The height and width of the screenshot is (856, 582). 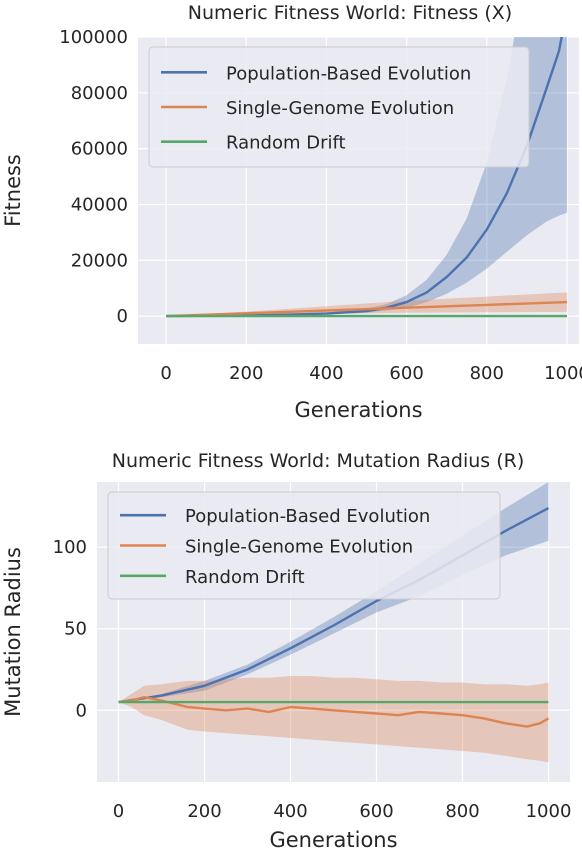 What do you see at coordinates (99, 93) in the screenshot?
I see `y-tick-label: 80000` at bounding box center [99, 93].